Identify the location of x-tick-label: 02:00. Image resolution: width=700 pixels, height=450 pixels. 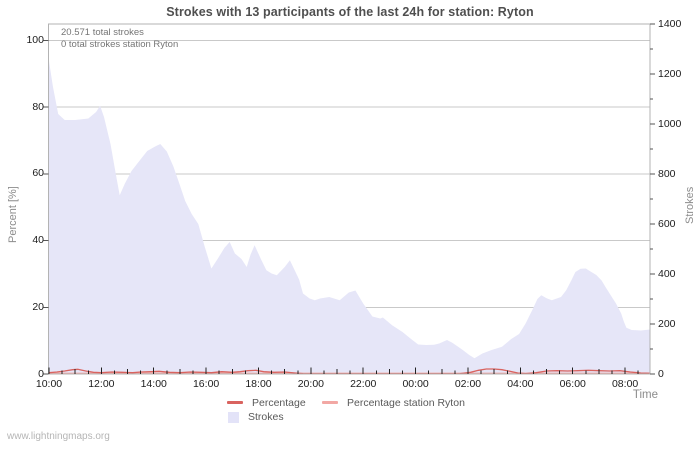
(468, 383).